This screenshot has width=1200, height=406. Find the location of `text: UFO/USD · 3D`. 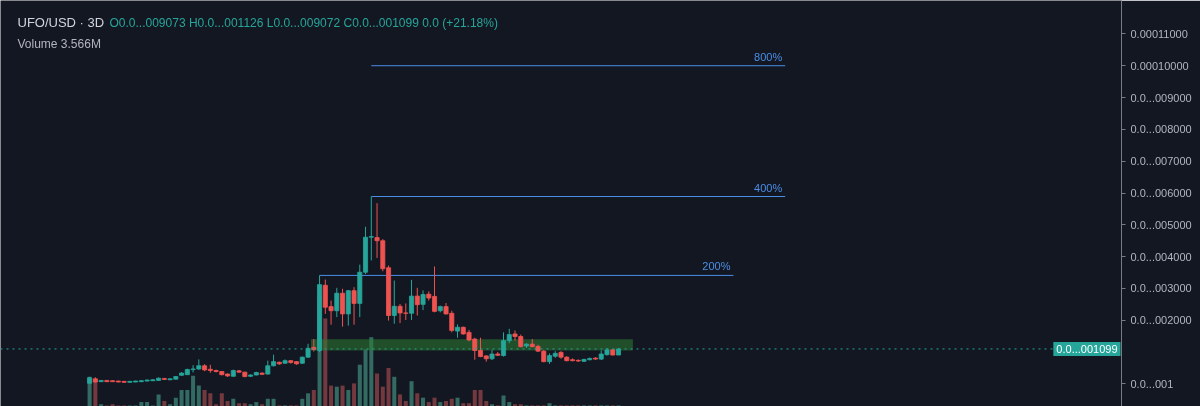

text: UFO/USD · 3D is located at coordinates (61, 22).